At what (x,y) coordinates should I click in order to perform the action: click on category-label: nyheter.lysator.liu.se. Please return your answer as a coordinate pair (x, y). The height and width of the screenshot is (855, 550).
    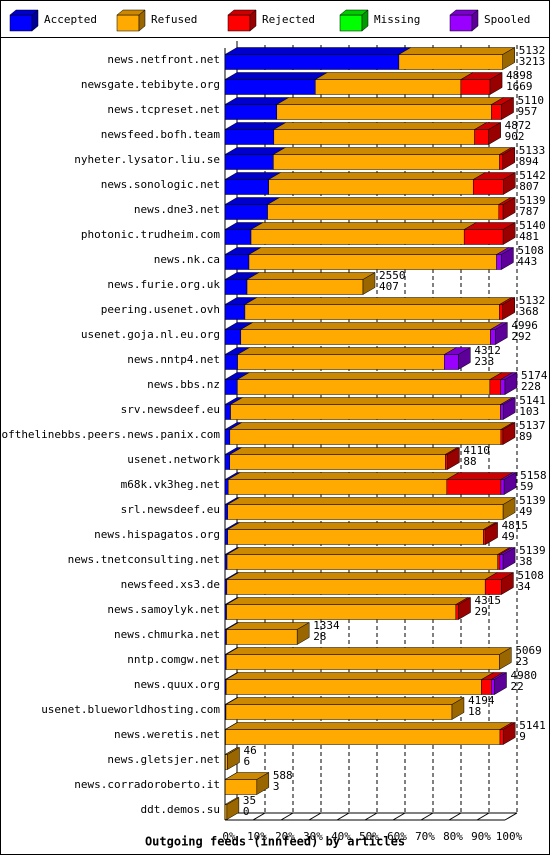
    Looking at the image, I should click on (147, 159).